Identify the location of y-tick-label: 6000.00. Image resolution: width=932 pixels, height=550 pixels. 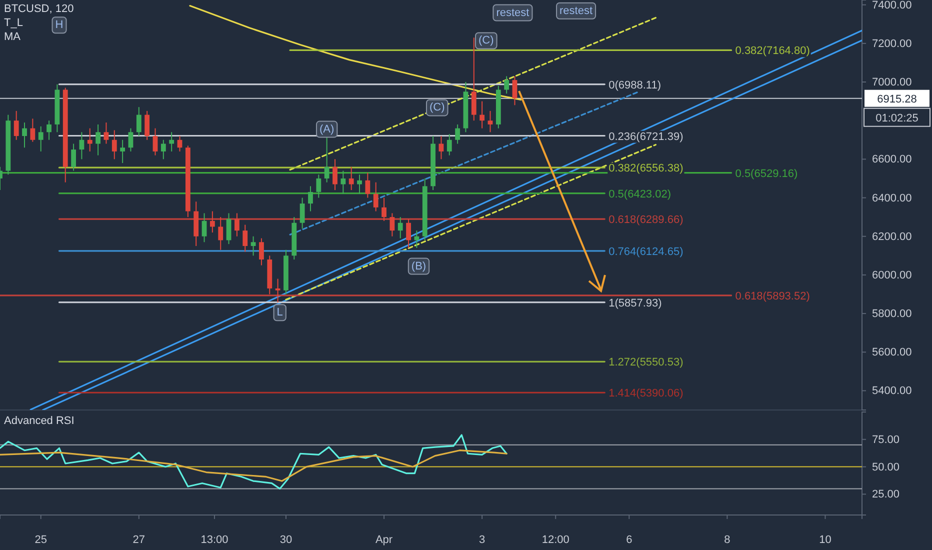
(892, 275).